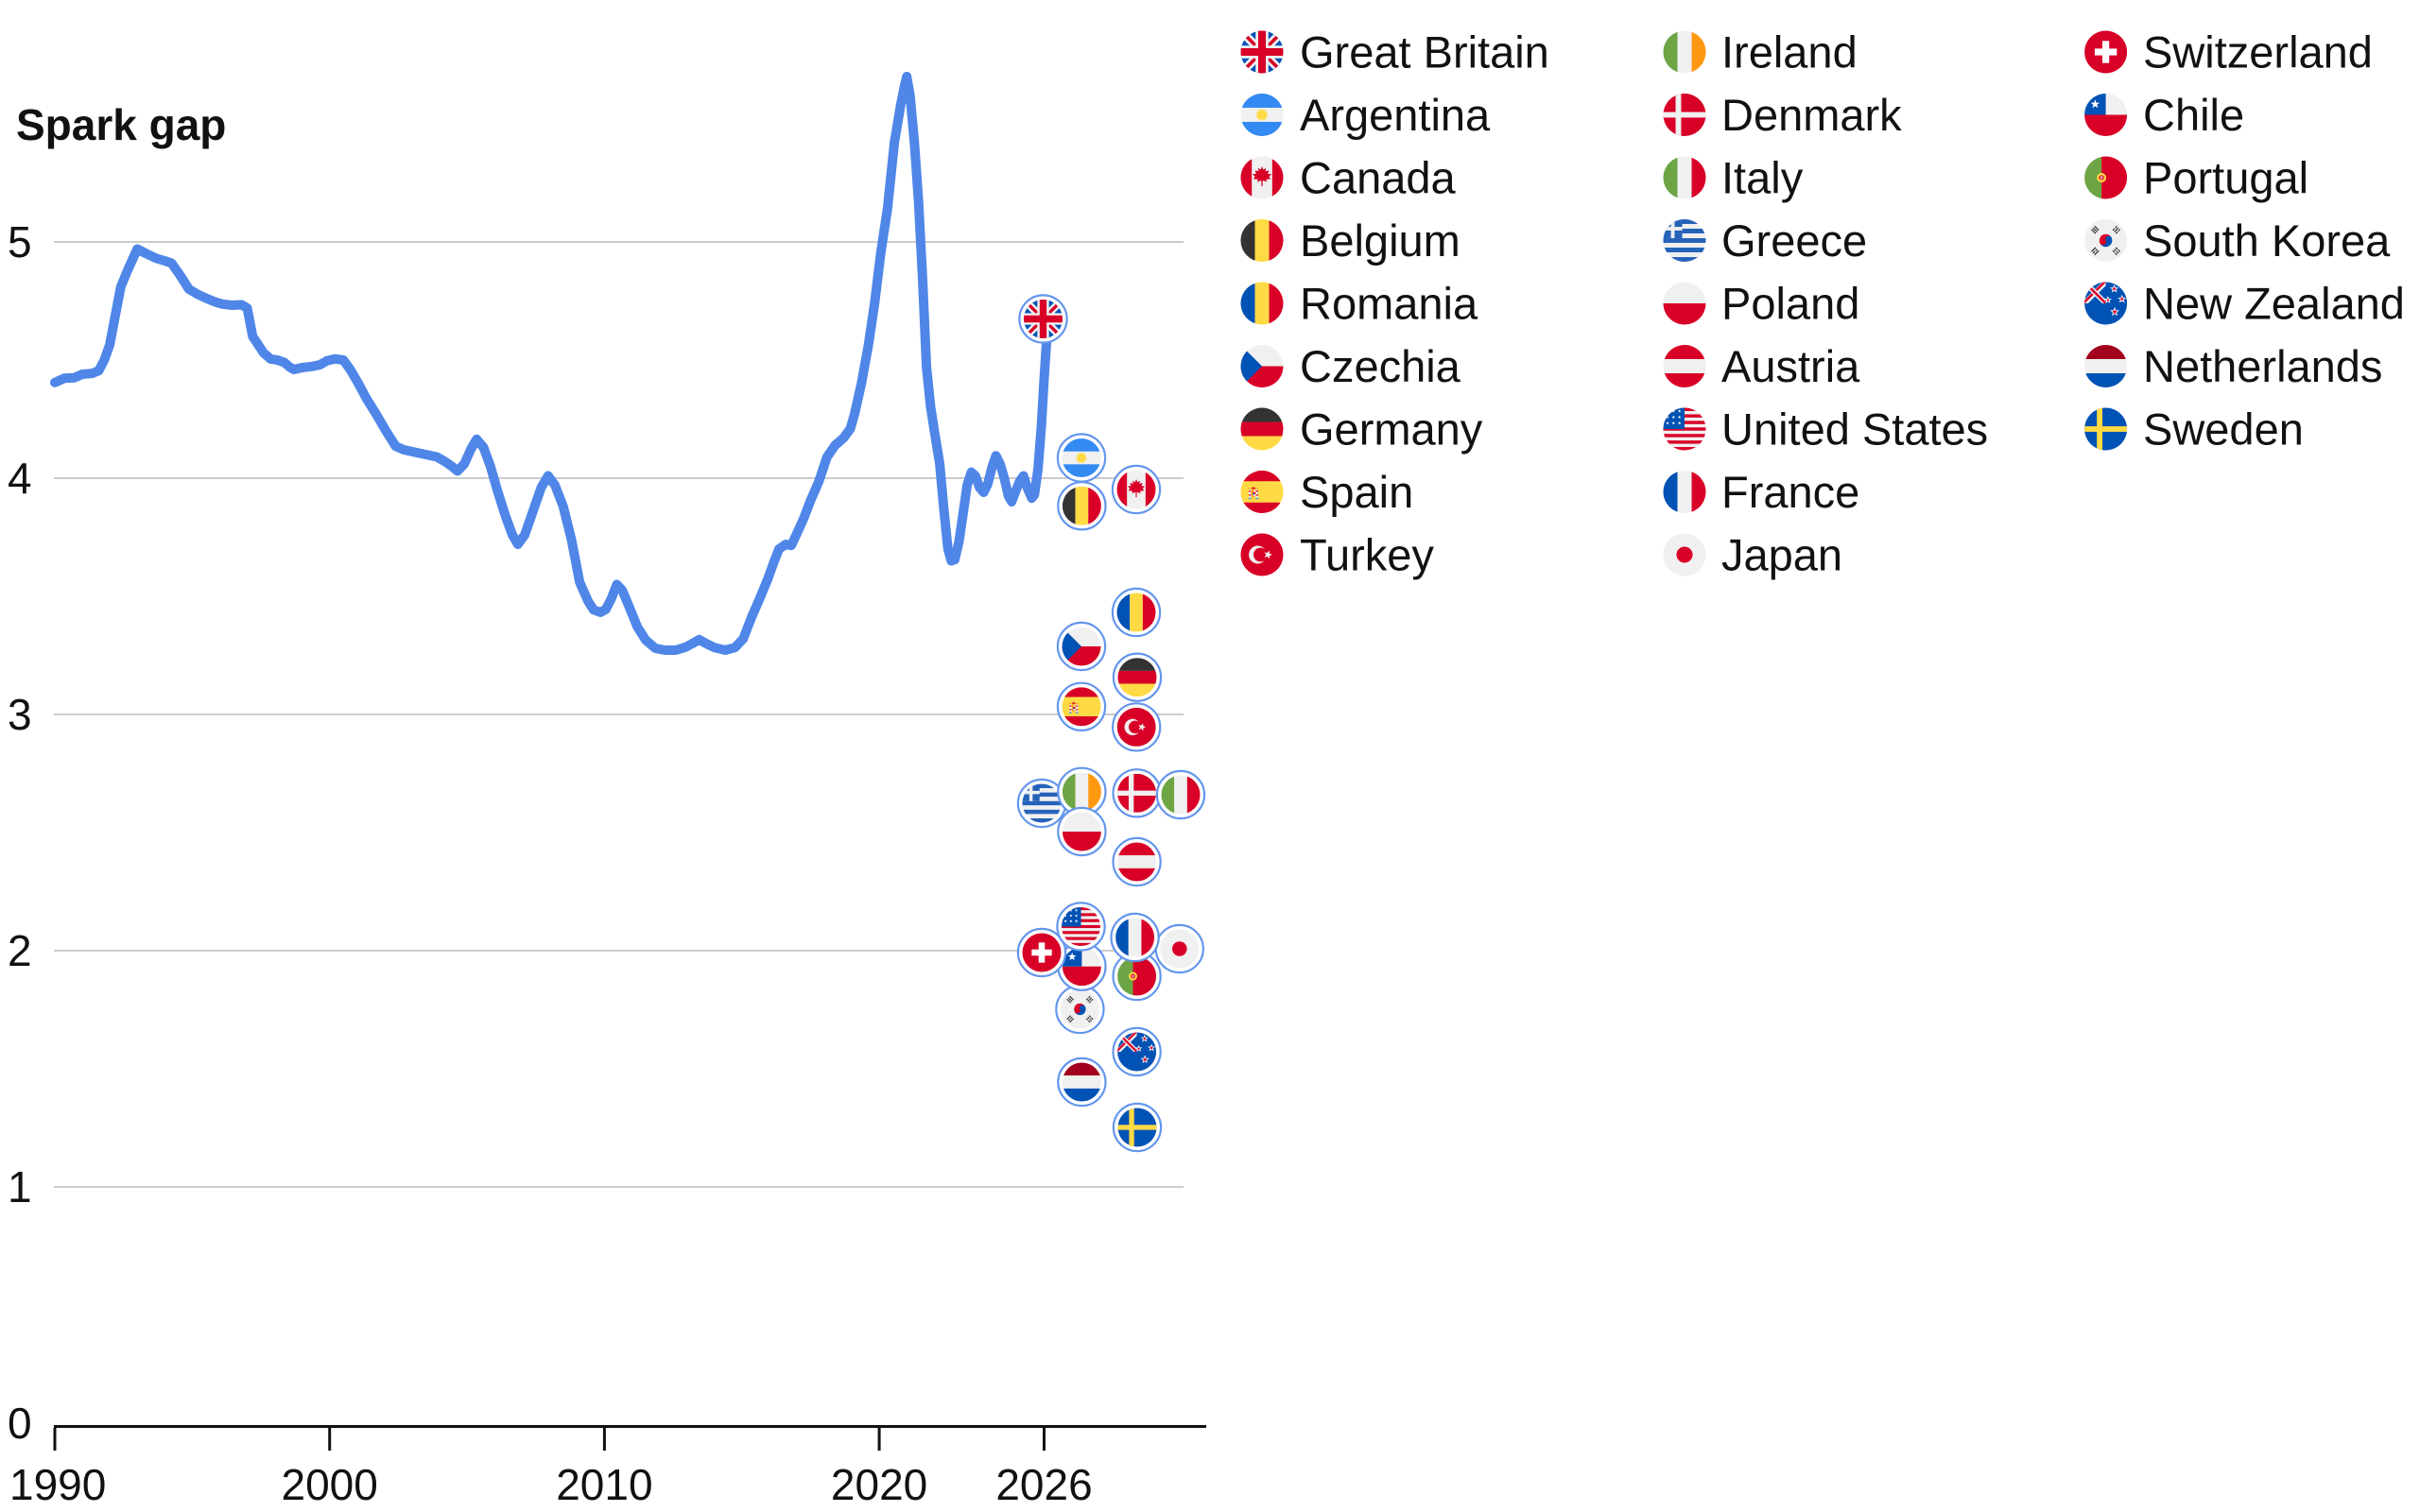 The height and width of the screenshot is (1512, 2420). I want to click on svg-text: Spain, so click(1356, 492).